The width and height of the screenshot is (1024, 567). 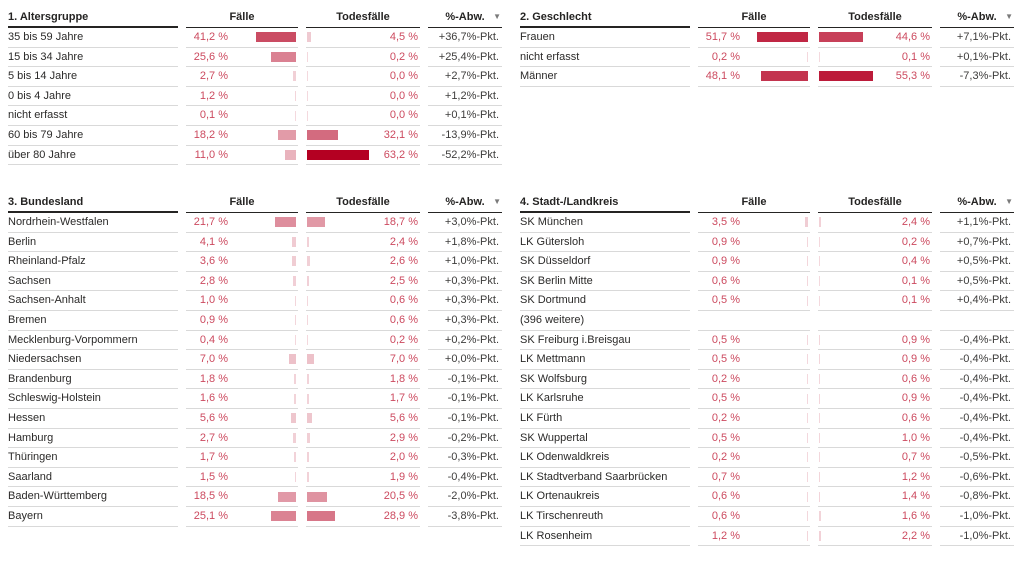 What do you see at coordinates (767, 243) in the screenshot?
I see `table-row: LK Gütersloh 0,9 % 0,2 % +0,7%-Pkt.` at bounding box center [767, 243].